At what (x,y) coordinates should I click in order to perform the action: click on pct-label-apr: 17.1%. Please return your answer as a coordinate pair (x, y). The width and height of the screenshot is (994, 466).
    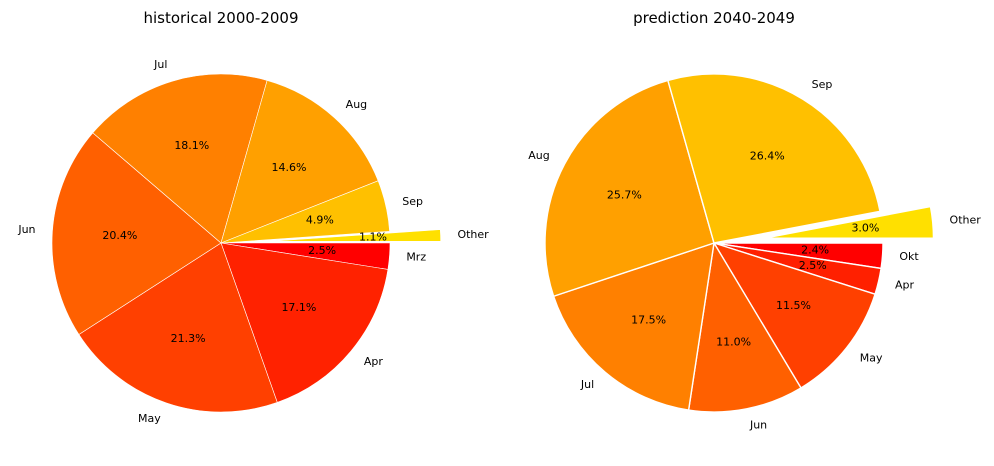
    Looking at the image, I should click on (298, 307).